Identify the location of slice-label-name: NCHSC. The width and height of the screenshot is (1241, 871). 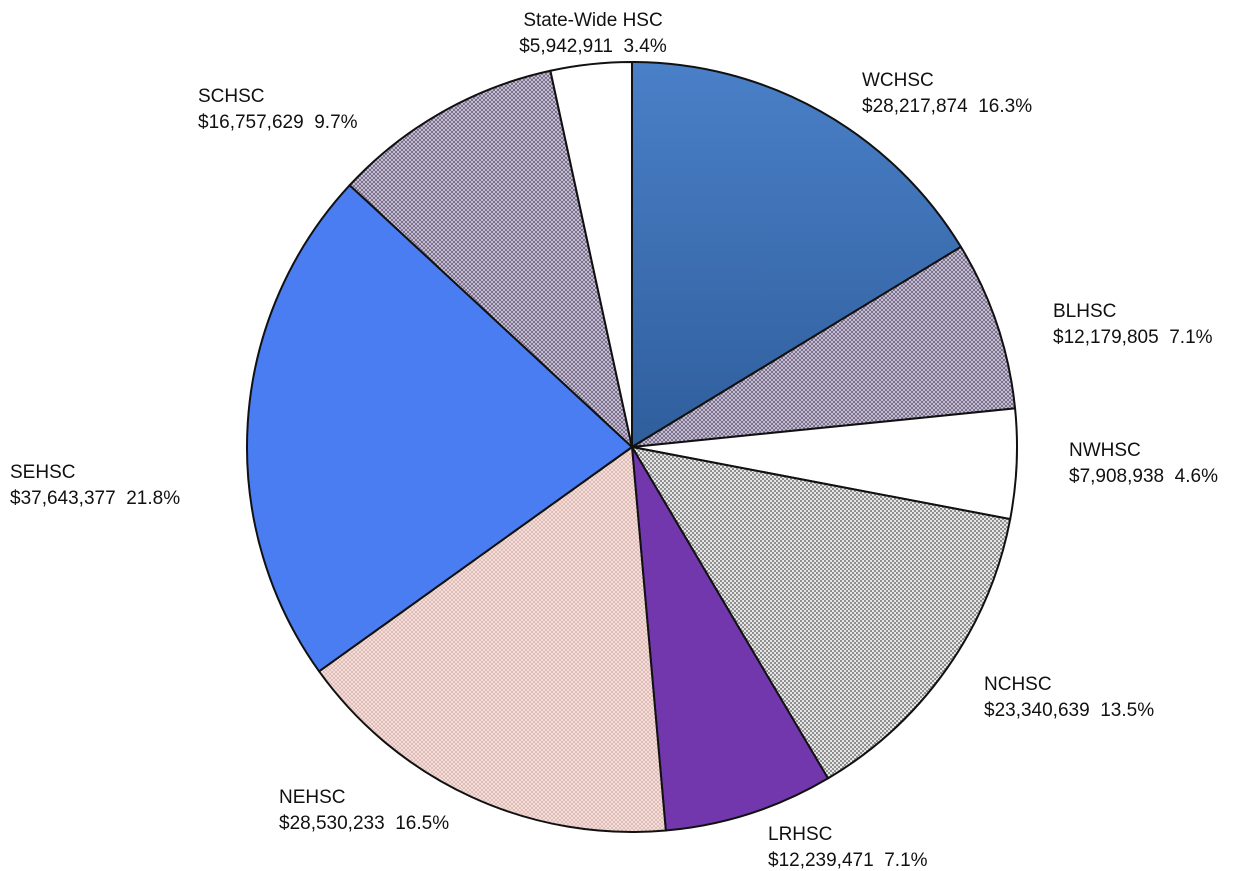
(1018, 684).